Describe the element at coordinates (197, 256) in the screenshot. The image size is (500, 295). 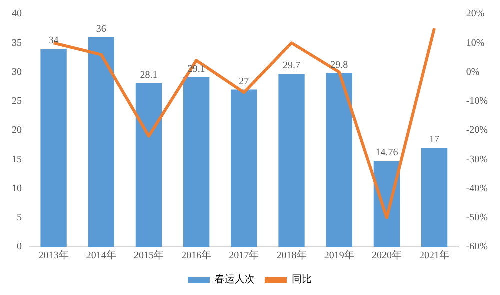
I see `x-tick-label: 2016年` at that location.